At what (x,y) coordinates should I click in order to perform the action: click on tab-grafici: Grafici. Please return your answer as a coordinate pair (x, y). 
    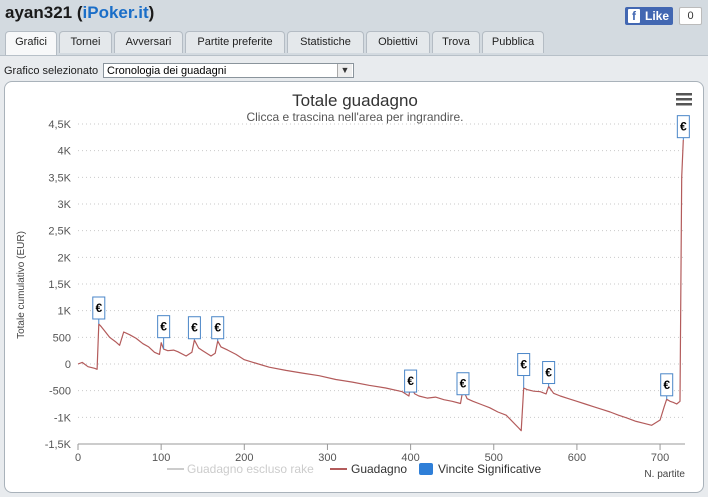
    Looking at the image, I should click on (31, 43).